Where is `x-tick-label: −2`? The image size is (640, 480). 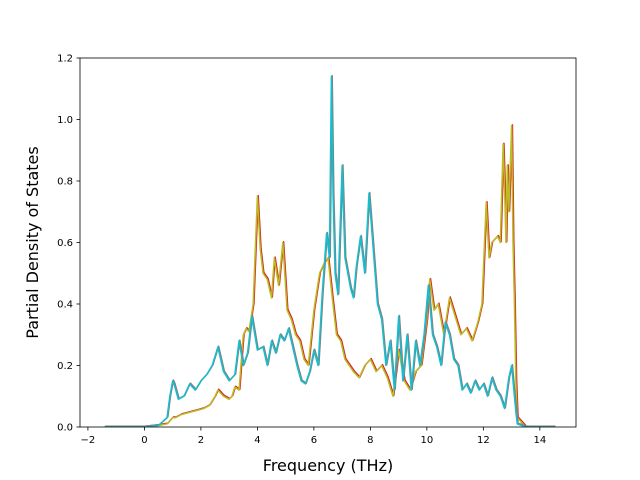 x-tick-label: −2 is located at coordinates (88, 440).